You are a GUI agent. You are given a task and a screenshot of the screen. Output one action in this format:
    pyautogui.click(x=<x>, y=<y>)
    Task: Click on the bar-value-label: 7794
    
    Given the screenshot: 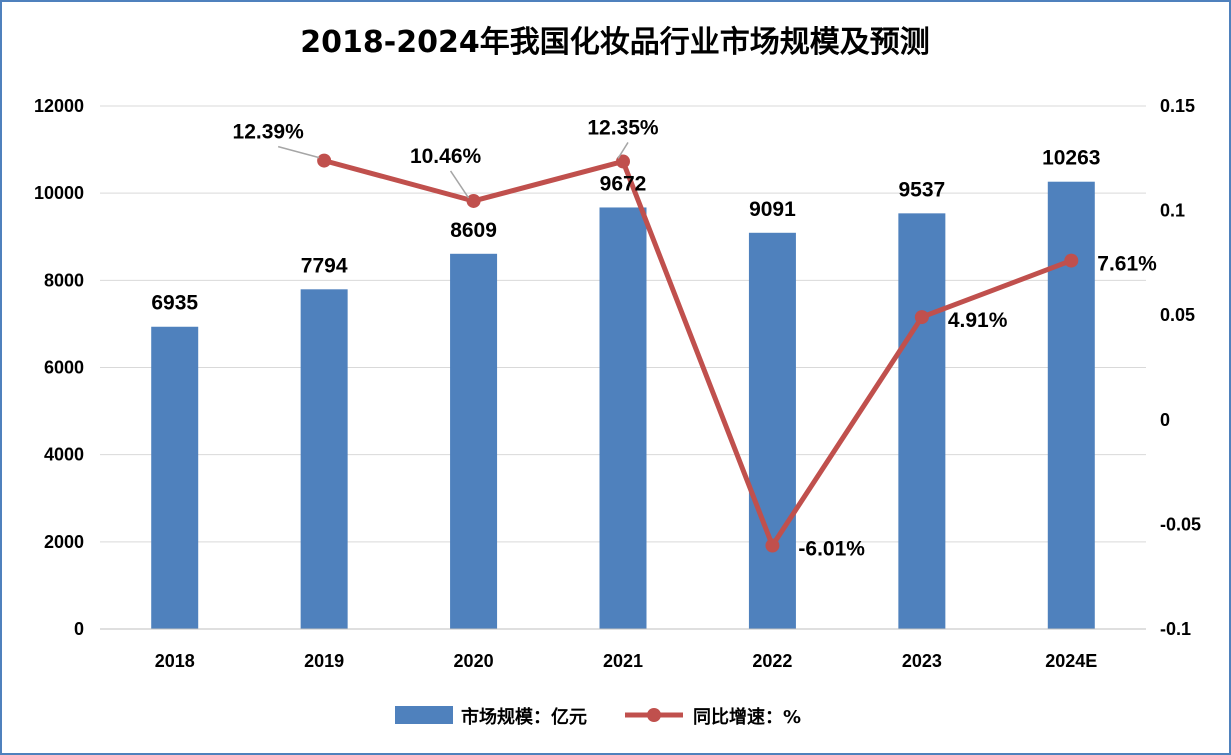 What is the action you would take?
    pyautogui.click(x=324, y=265)
    